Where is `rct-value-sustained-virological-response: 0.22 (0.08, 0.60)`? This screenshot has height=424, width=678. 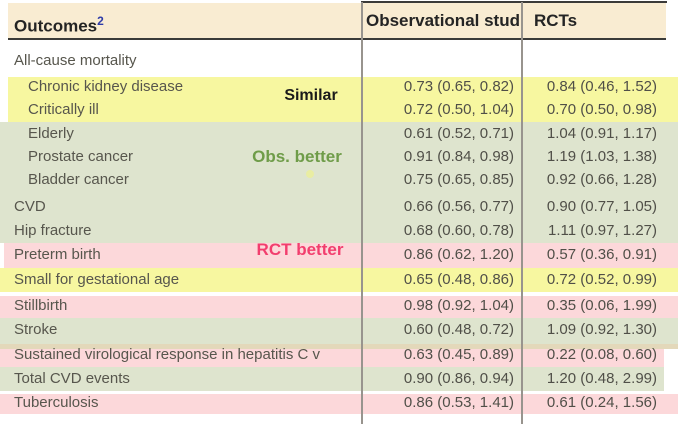
rct-value-sustained-virological-response: 0.22 (0.08, 0.60) is located at coordinates (601, 354).